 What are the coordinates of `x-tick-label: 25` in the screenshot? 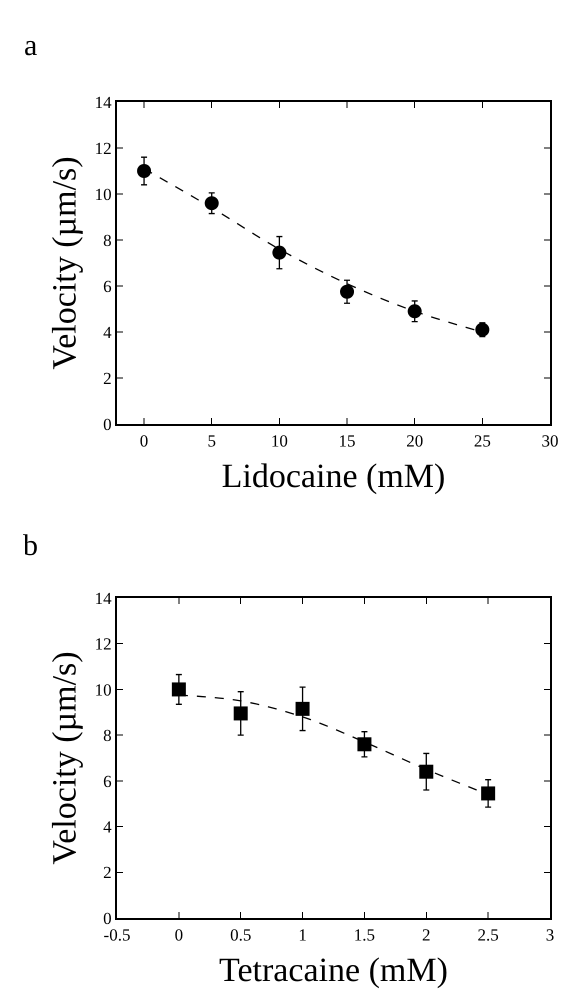 It's located at (482, 440).